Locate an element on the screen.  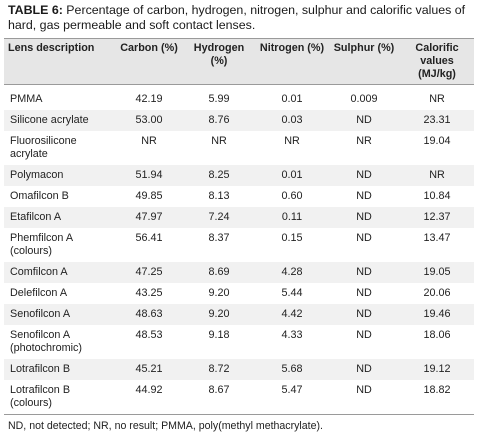
cell-calorific-value: 18.82 is located at coordinates (437, 397).